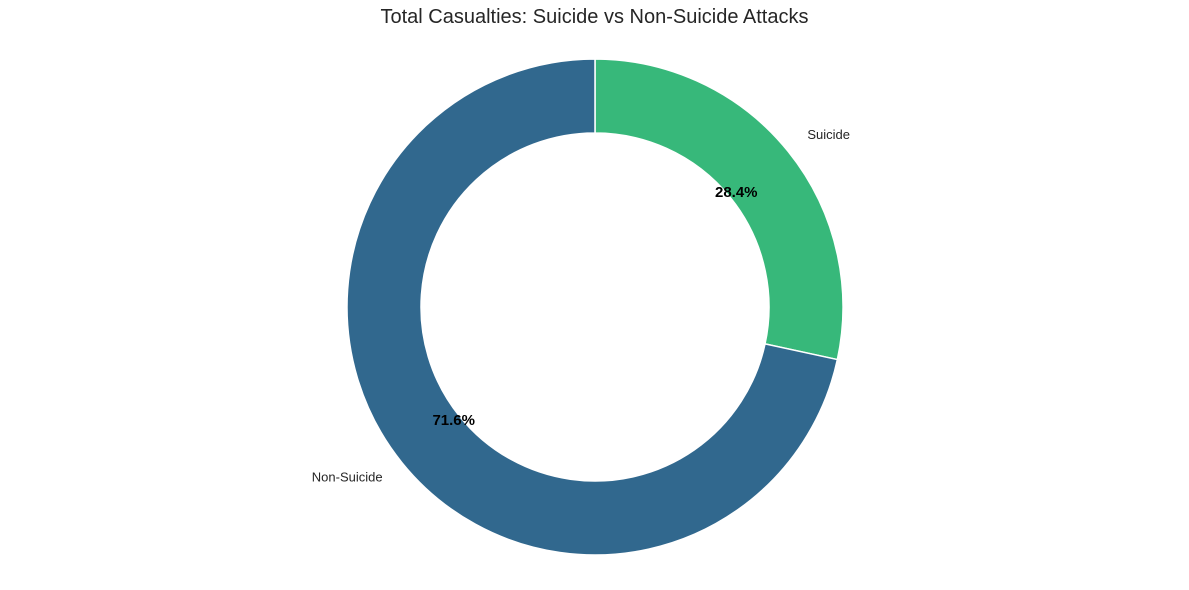 The height and width of the screenshot is (590, 1189). Describe the element at coordinates (347, 477) in the screenshot. I see `slice-label-non-suicide: Non-Suicide` at that location.